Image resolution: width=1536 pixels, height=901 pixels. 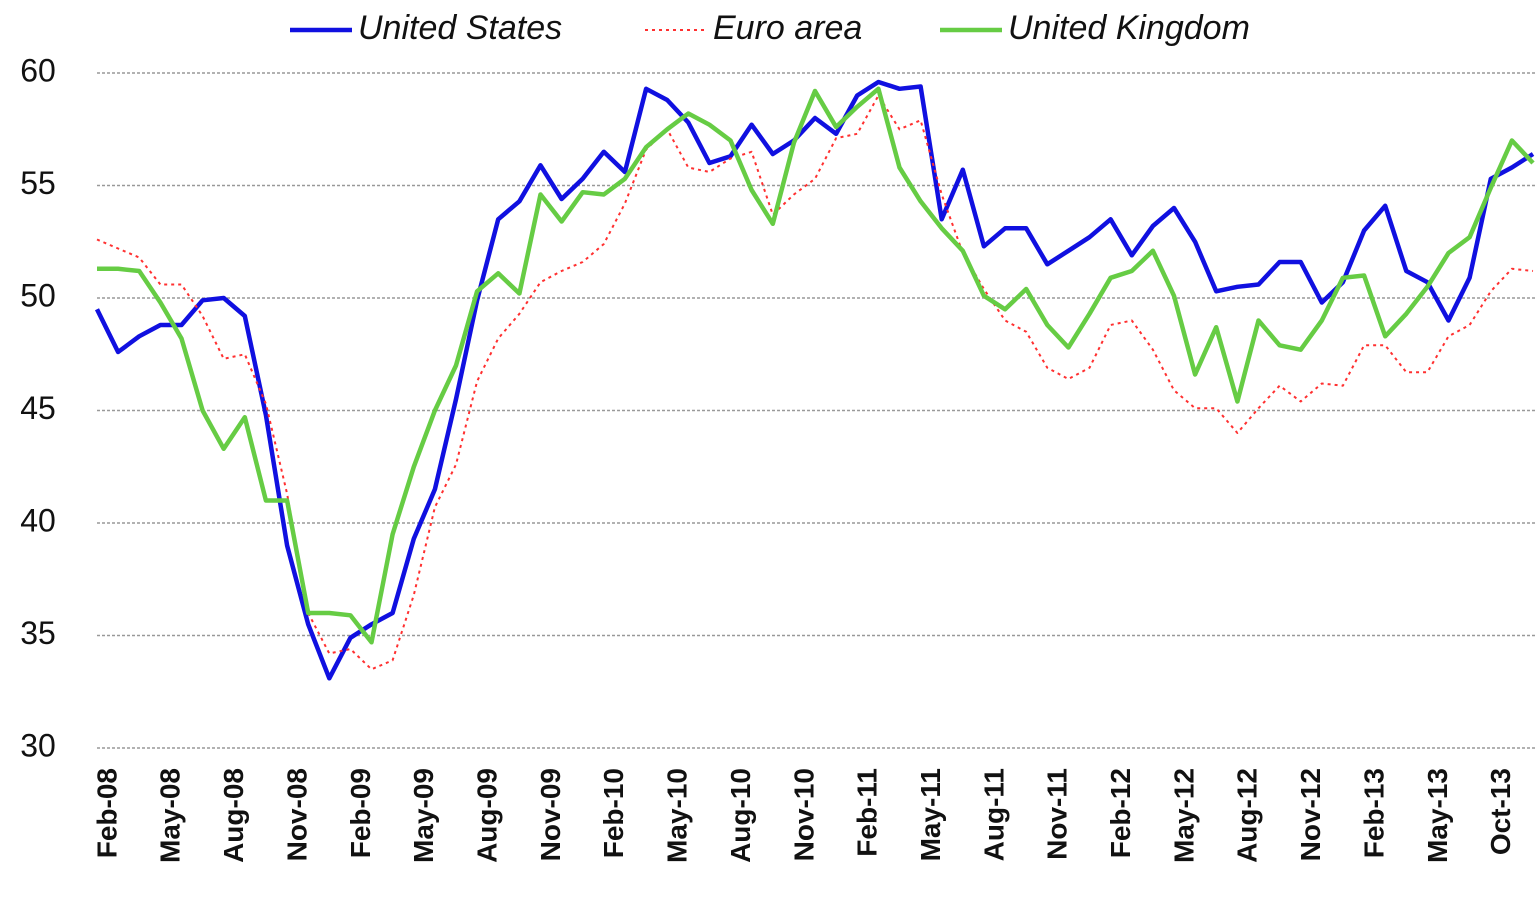 What do you see at coordinates (38, 295) in the screenshot?
I see `y-tick-label: 50` at bounding box center [38, 295].